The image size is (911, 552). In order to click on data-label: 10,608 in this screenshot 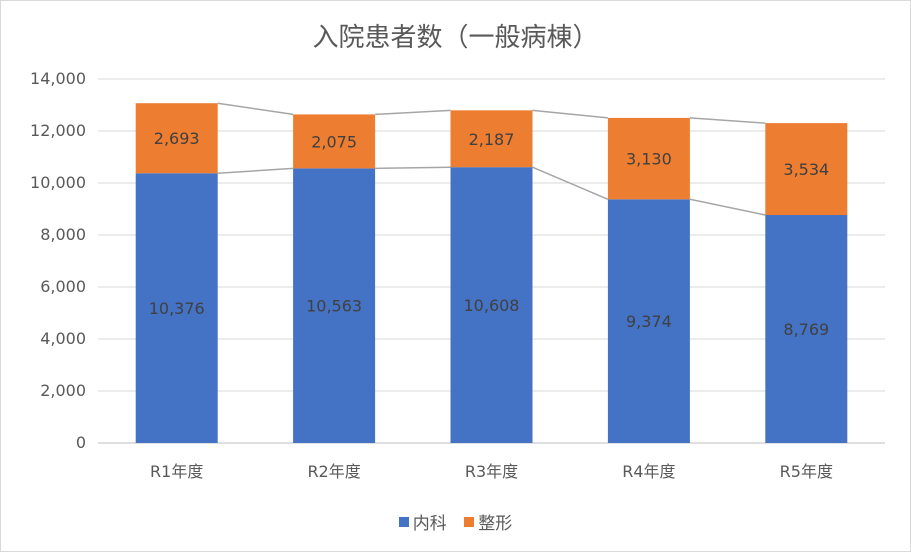, I will do `click(492, 305)`.